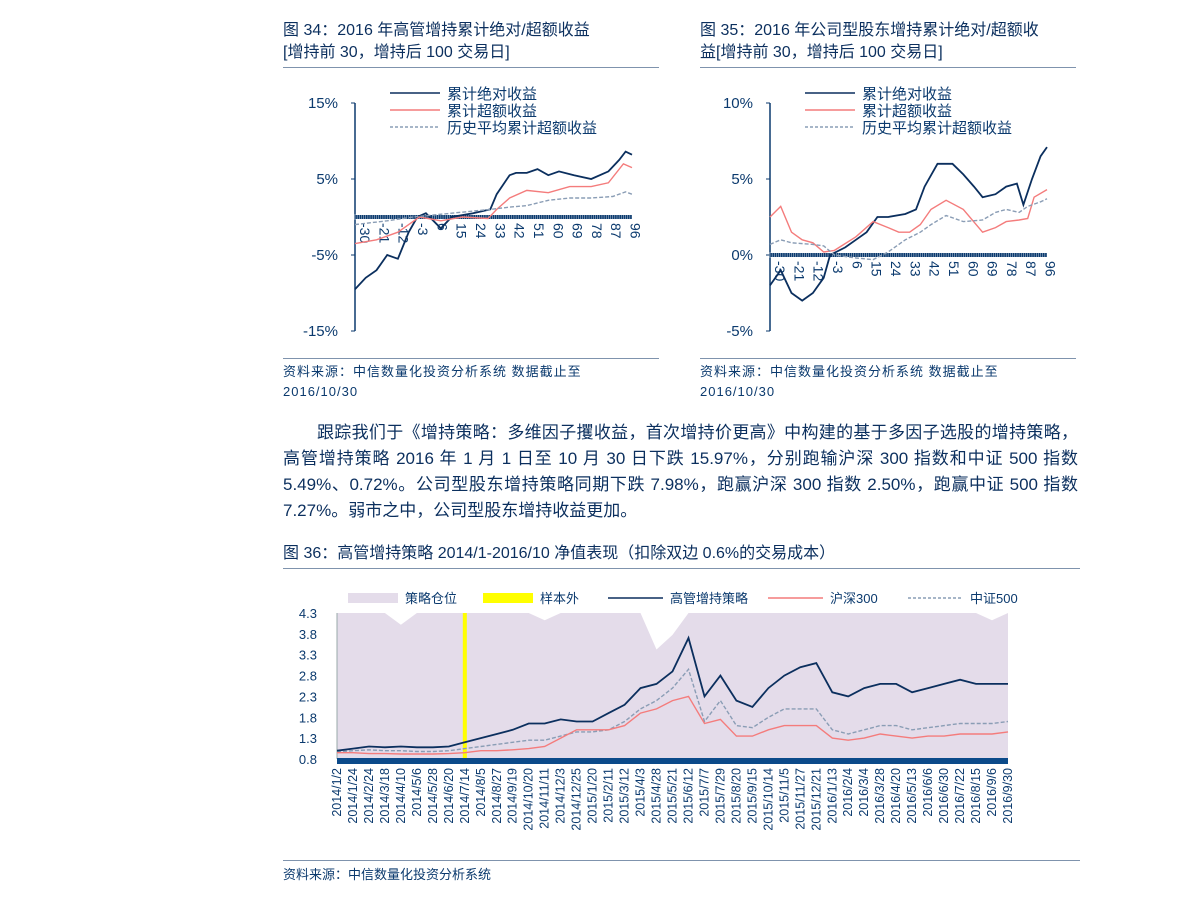 Image resolution: width=1191 pixels, height=903 pixels. I want to click on x-tick-label: 6, so click(857, 265).